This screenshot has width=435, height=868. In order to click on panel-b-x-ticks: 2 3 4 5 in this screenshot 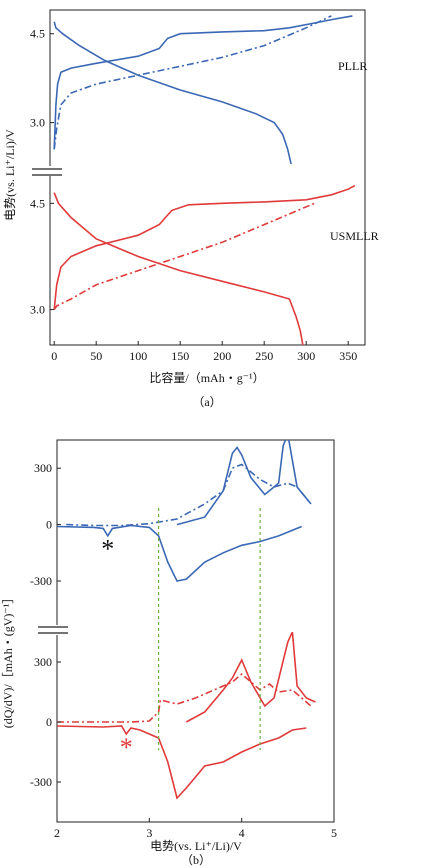, I will do `click(195, 829)`.